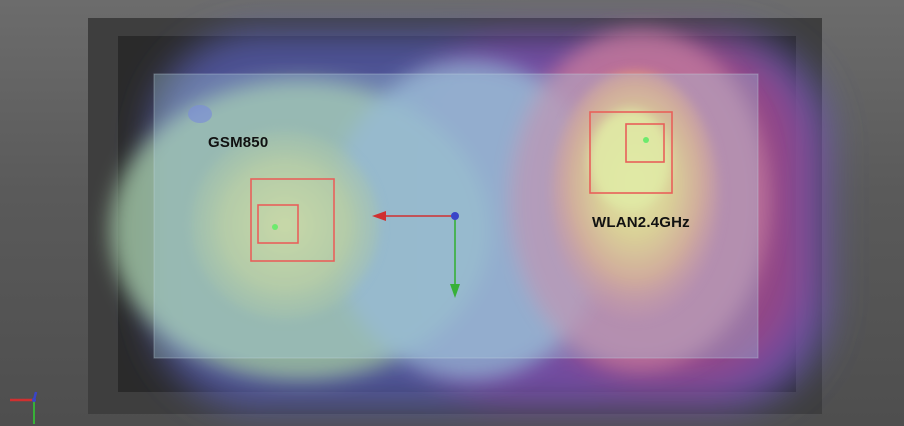 The width and height of the screenshot is (904, 426). Describe the element at coordinates (200, 114) in the screenshot. I see `reflection-blob` at that location.